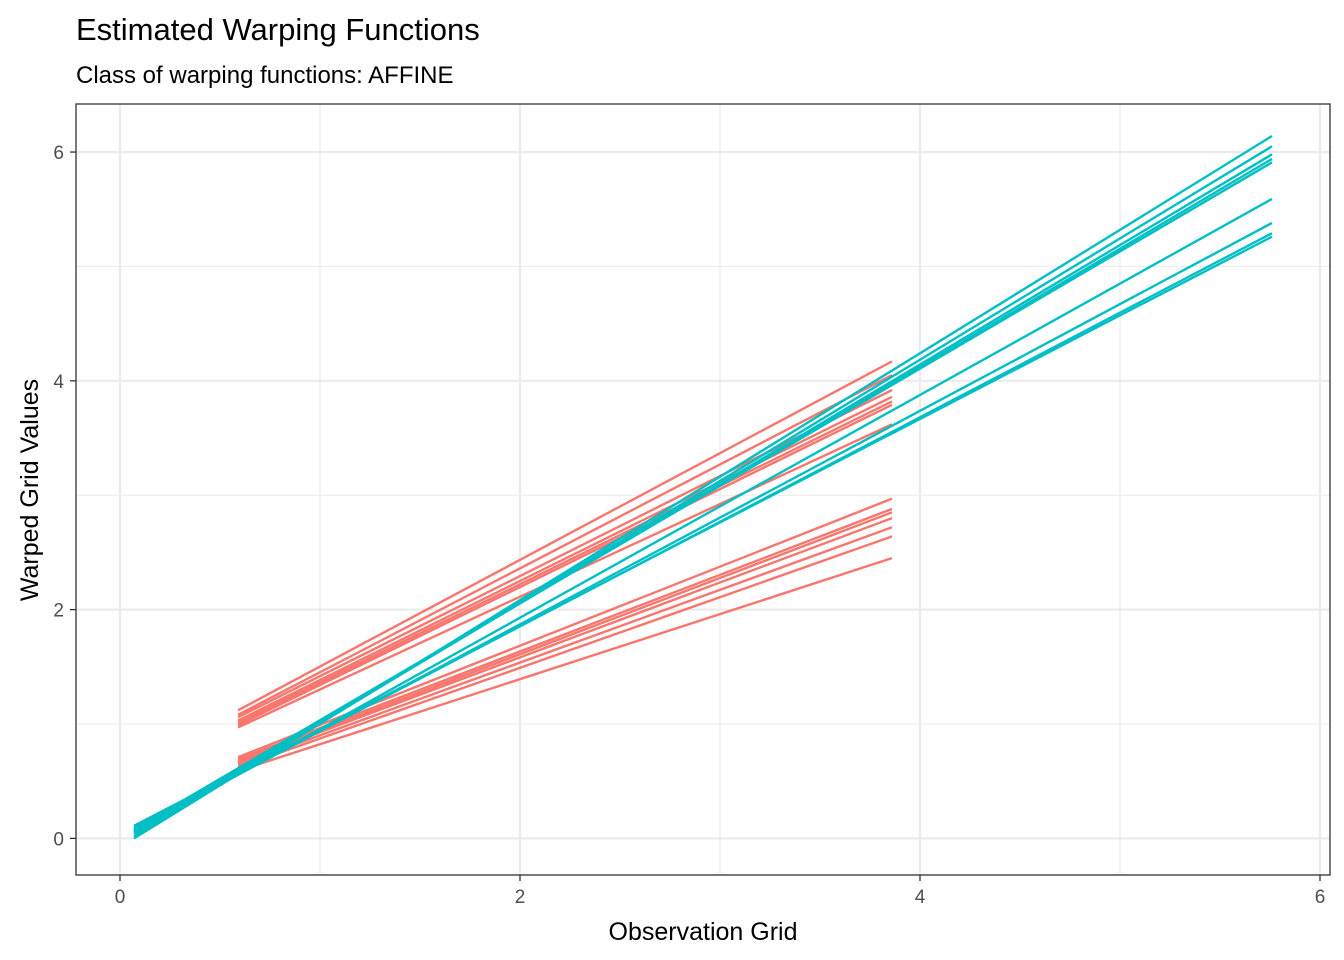  I want to click on x-tick-label: 6, so click(1320, 897).